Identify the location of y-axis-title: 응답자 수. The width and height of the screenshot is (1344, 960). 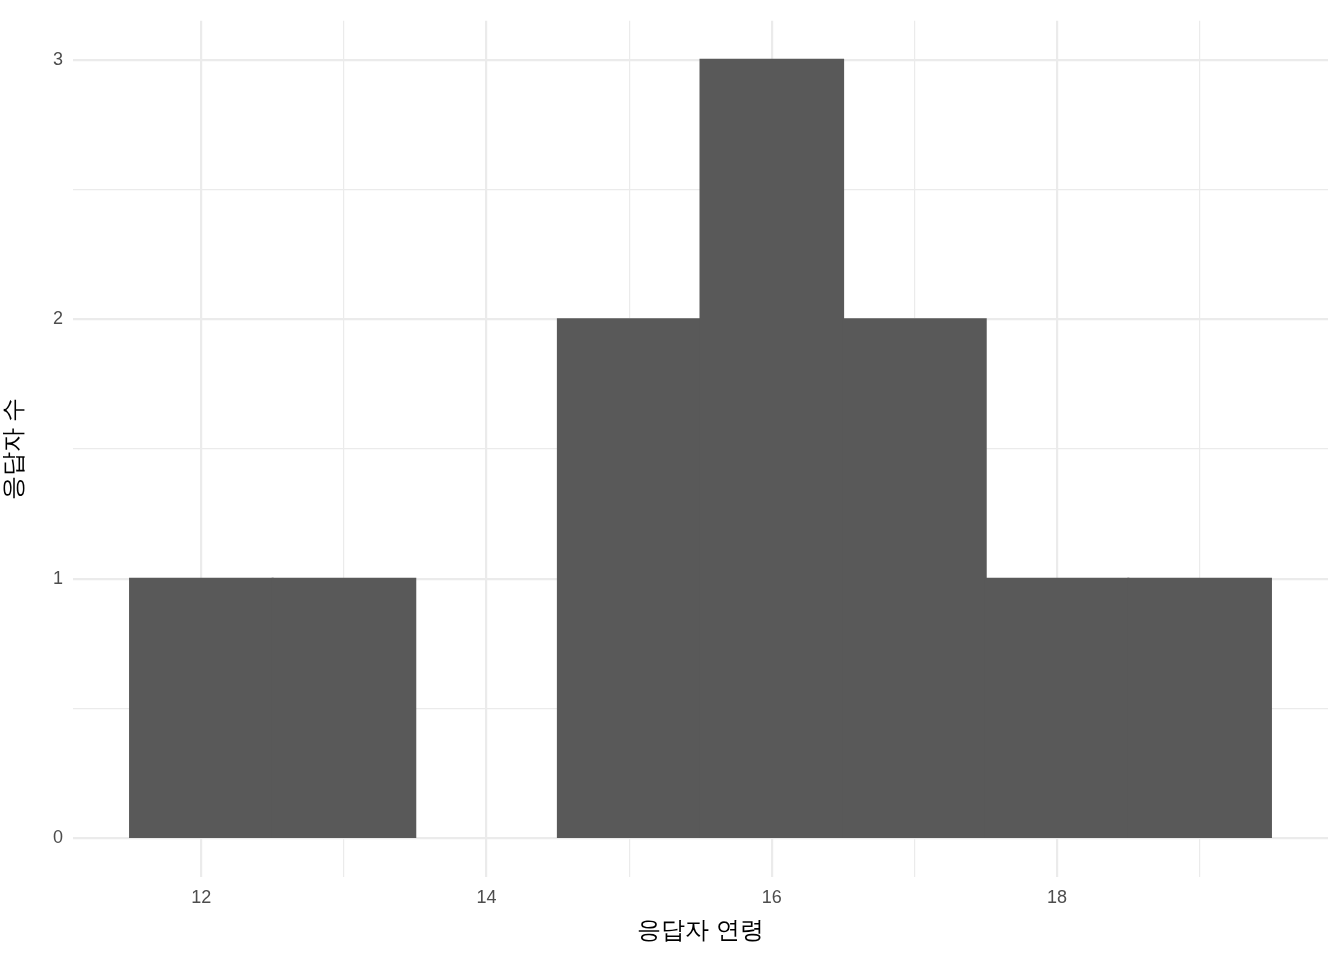
(13, 449).